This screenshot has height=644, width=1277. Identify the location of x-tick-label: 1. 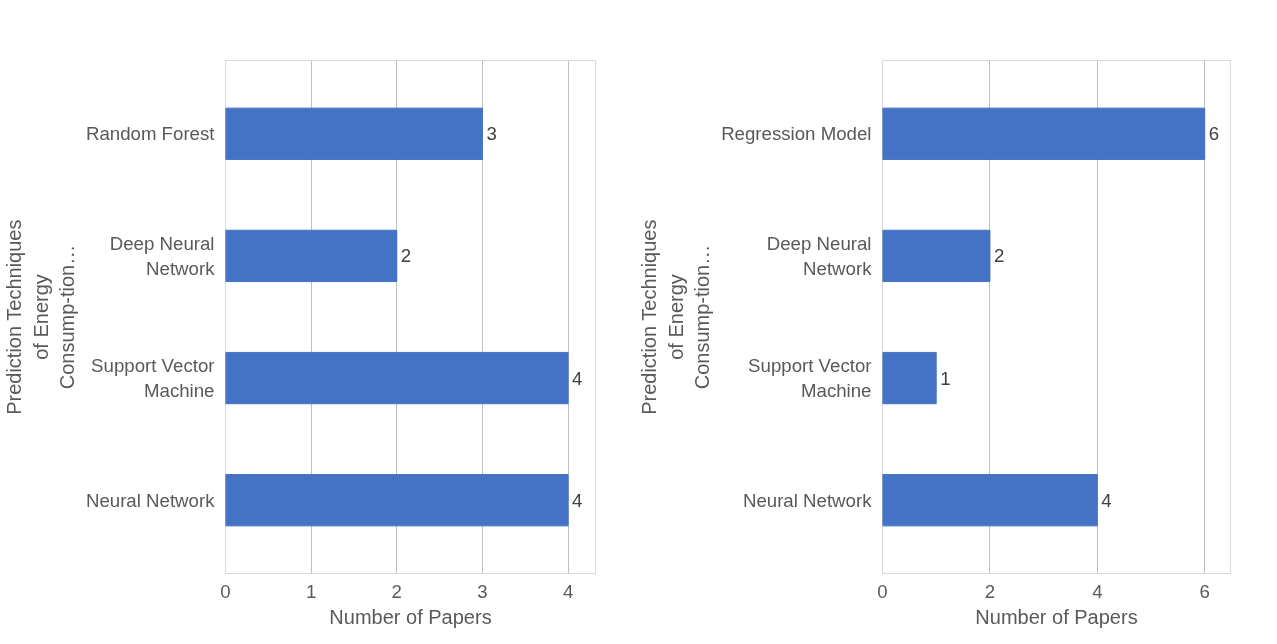
(311, 591).